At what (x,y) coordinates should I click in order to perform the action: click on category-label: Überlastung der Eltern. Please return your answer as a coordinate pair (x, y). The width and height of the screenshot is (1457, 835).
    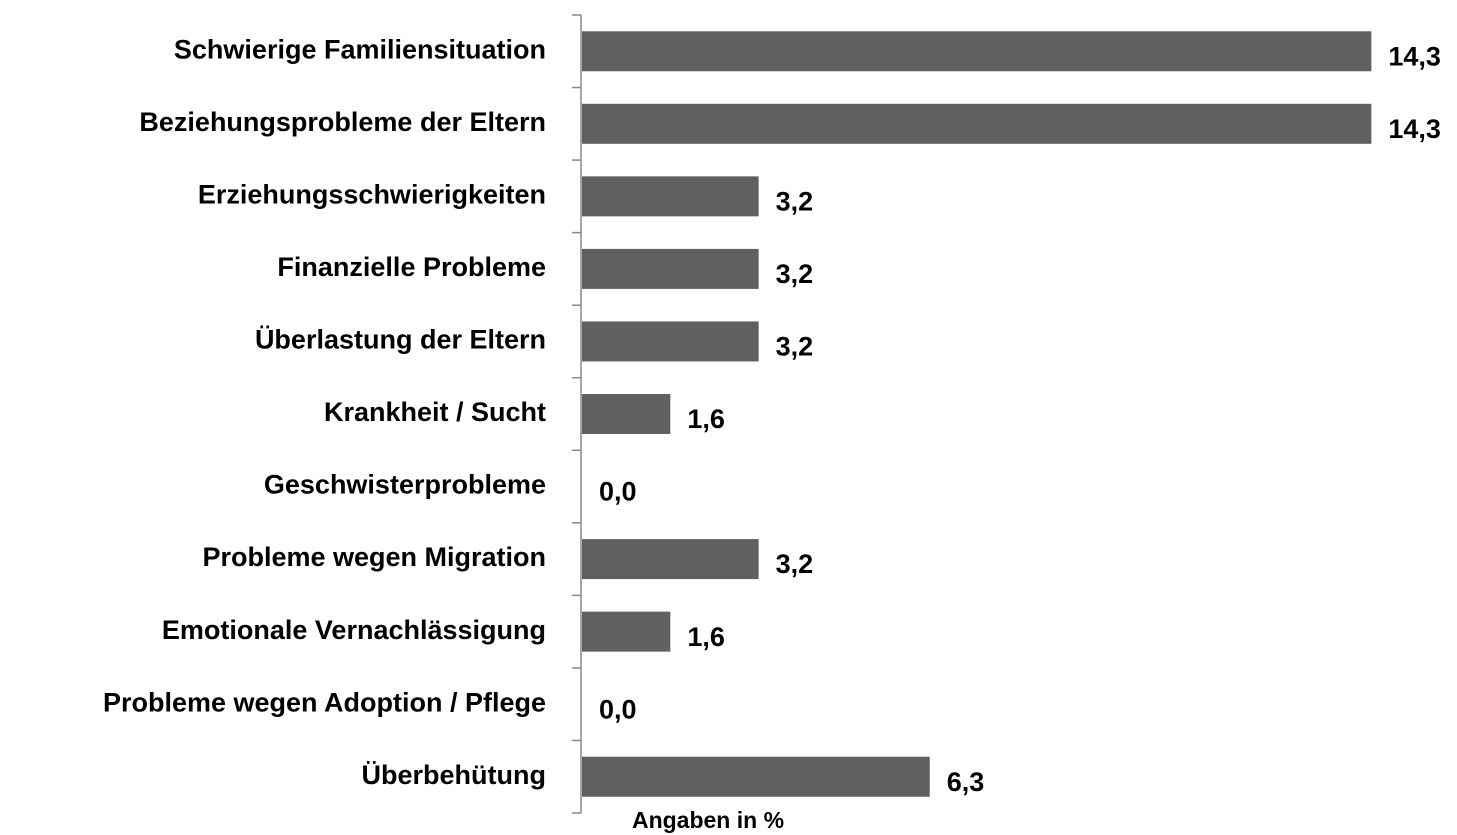
    Looking at the image, I should click on (400, 340).